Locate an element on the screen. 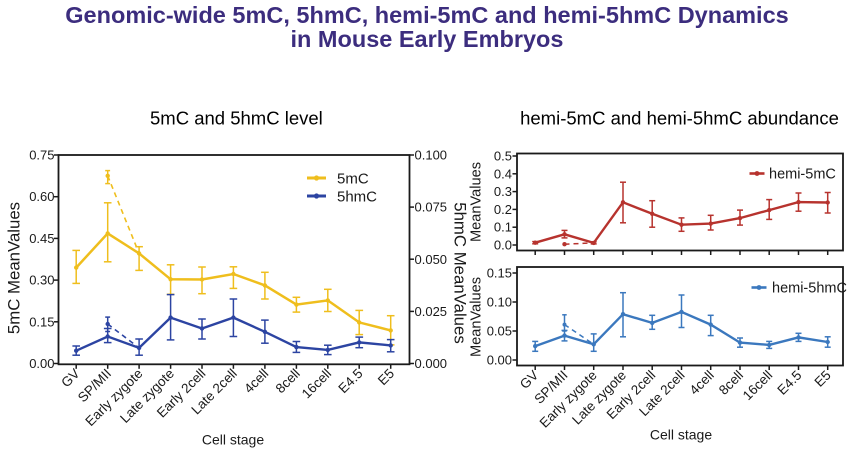 This screenshot has width=854, height=458. svg-text: 0.30 is located at coordinates (41, 280).